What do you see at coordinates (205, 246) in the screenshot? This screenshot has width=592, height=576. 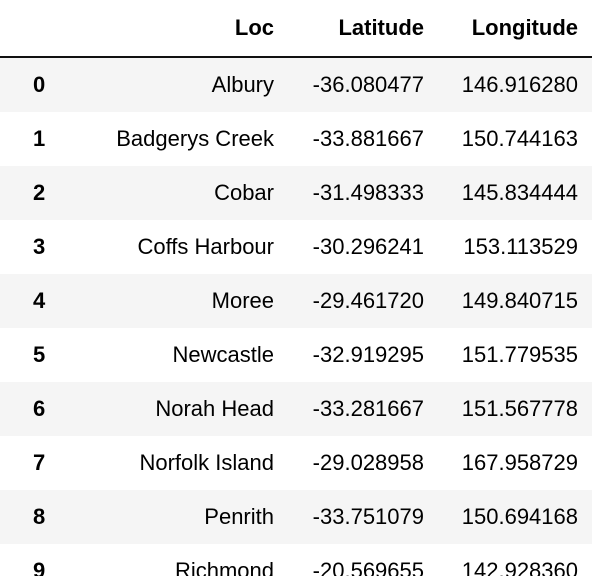 I see `cell-loc: Coffs Harbour` at bounding box center [205, 246].